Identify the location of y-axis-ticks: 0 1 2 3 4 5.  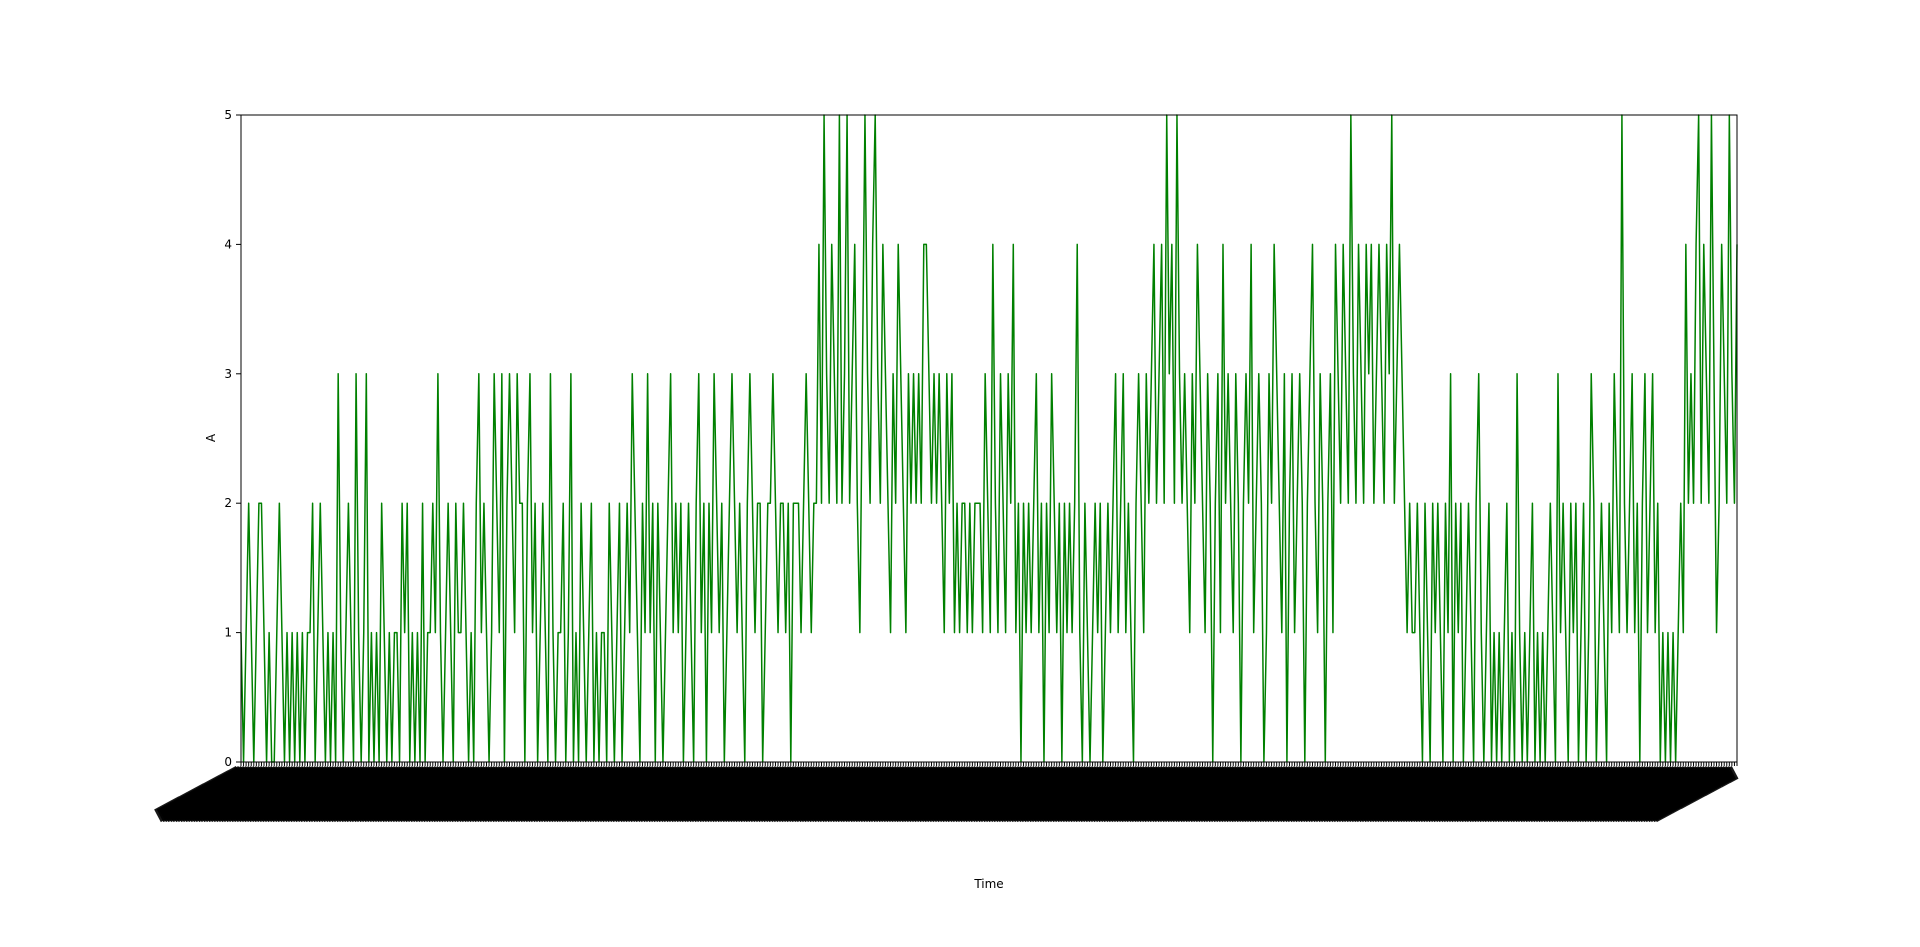
(232, 438).